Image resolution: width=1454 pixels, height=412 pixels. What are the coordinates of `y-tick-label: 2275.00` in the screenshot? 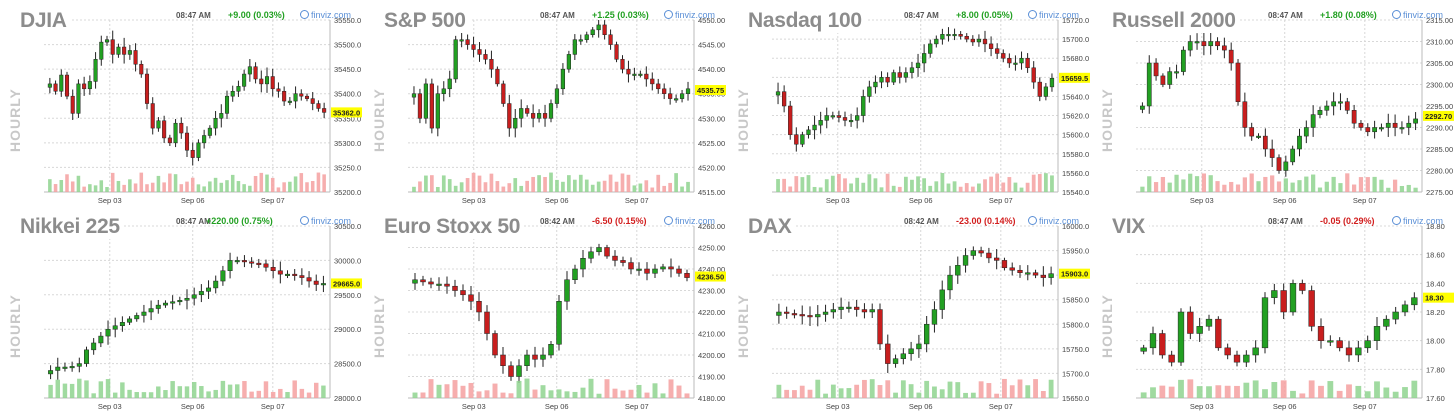 It's located at (1439, 192).